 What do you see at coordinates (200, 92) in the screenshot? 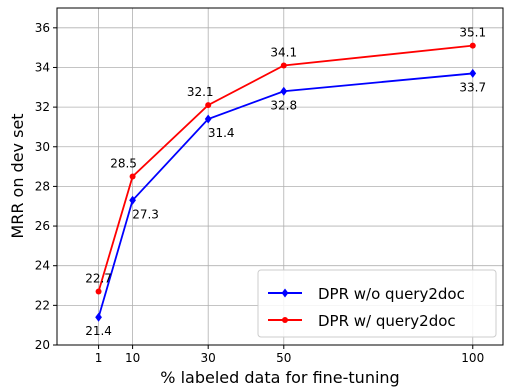
I see `data-label-series-2: 32.1` at bounding box center [200, 92].